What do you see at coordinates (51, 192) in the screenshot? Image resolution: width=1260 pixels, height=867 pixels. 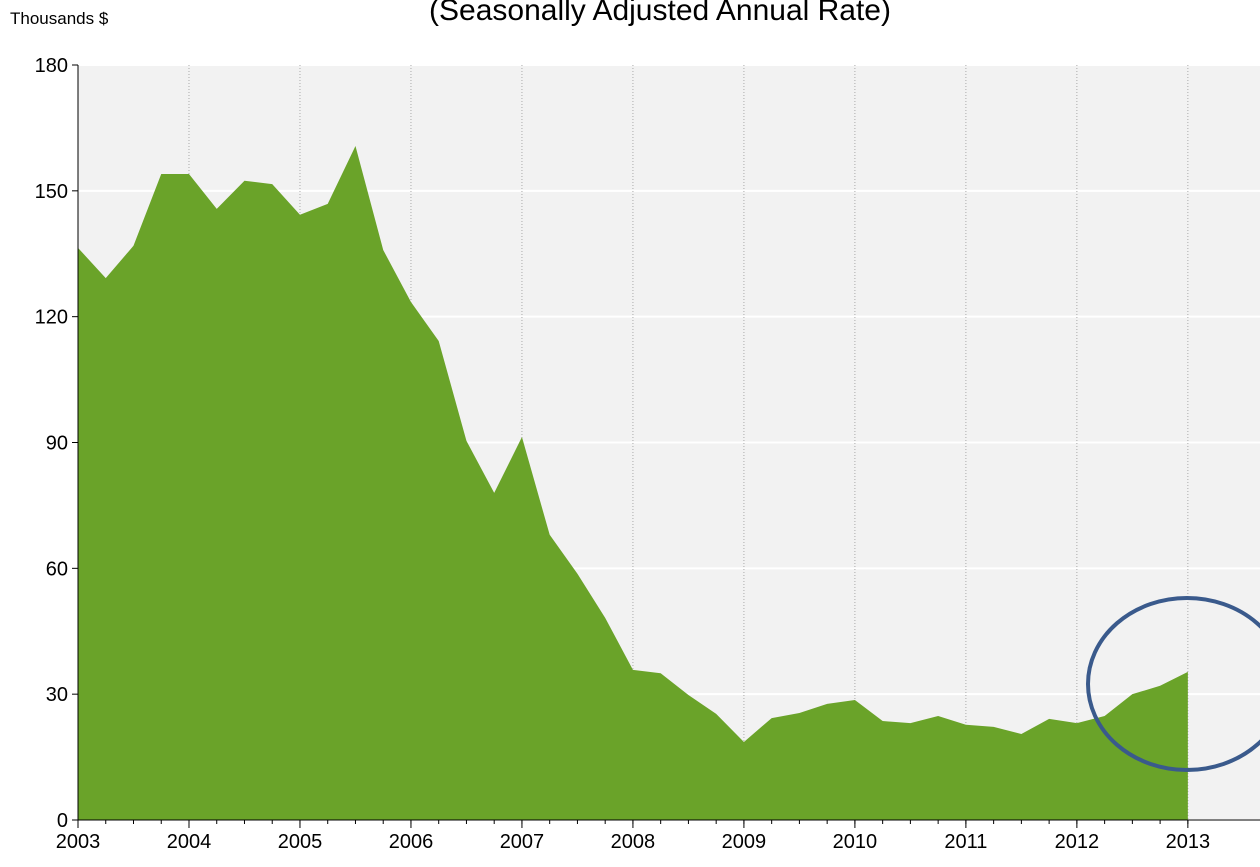 I see `y-tick-label: 150` at bounding box center [51, 192].